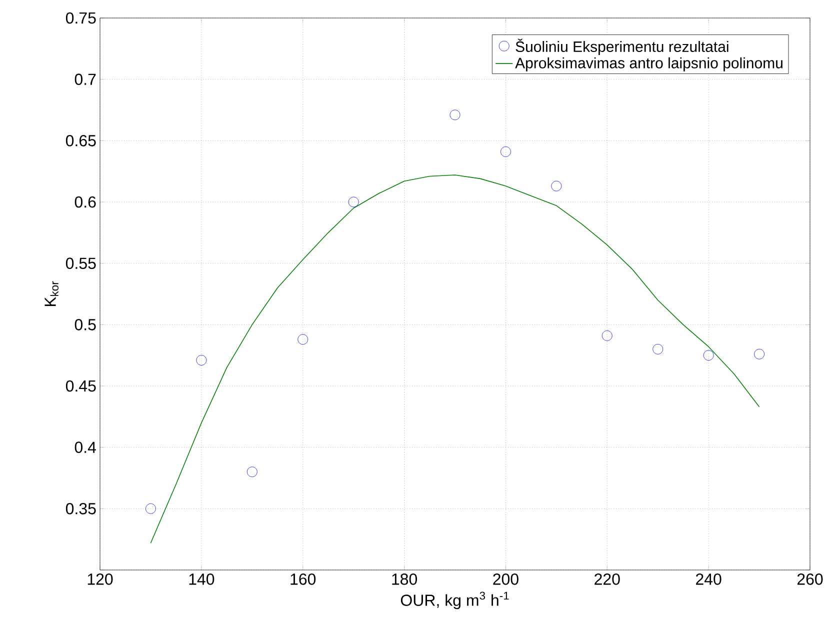 Image resolution: width=829 pixels, height=639 pixels. Describe the element at coordinates (404, 579) in the screenshot. I see `x-tick-label: 180` at that location.